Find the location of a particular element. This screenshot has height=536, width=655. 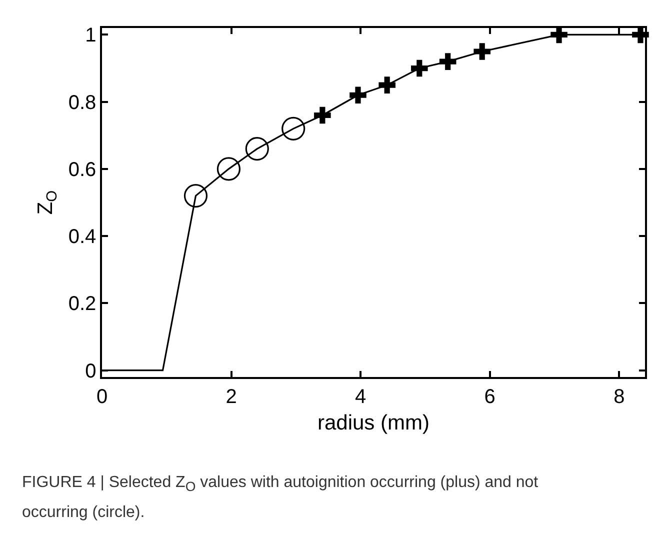

x-axis-title: radius (mm) is located at coordinates (373, 423).